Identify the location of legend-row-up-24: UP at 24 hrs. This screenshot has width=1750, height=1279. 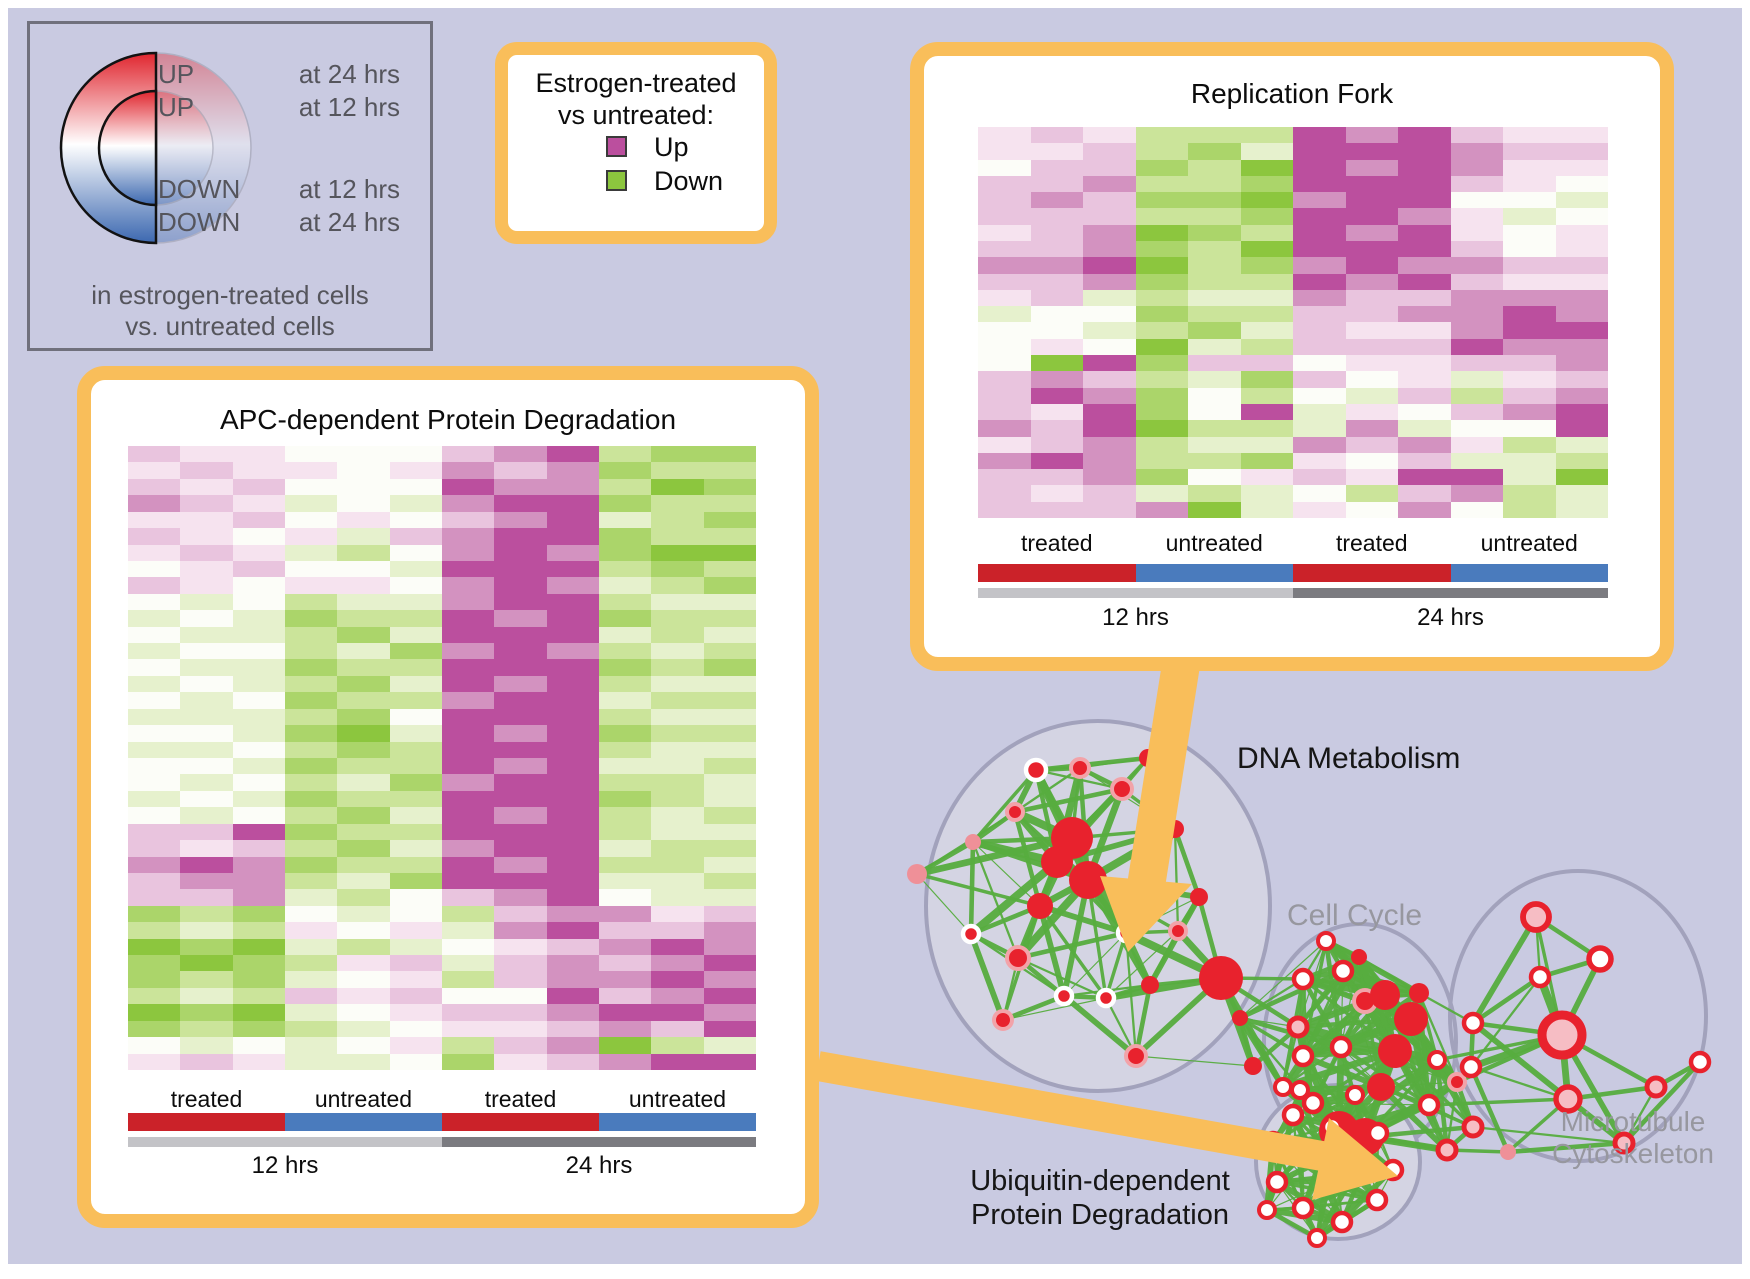
(279, 74).